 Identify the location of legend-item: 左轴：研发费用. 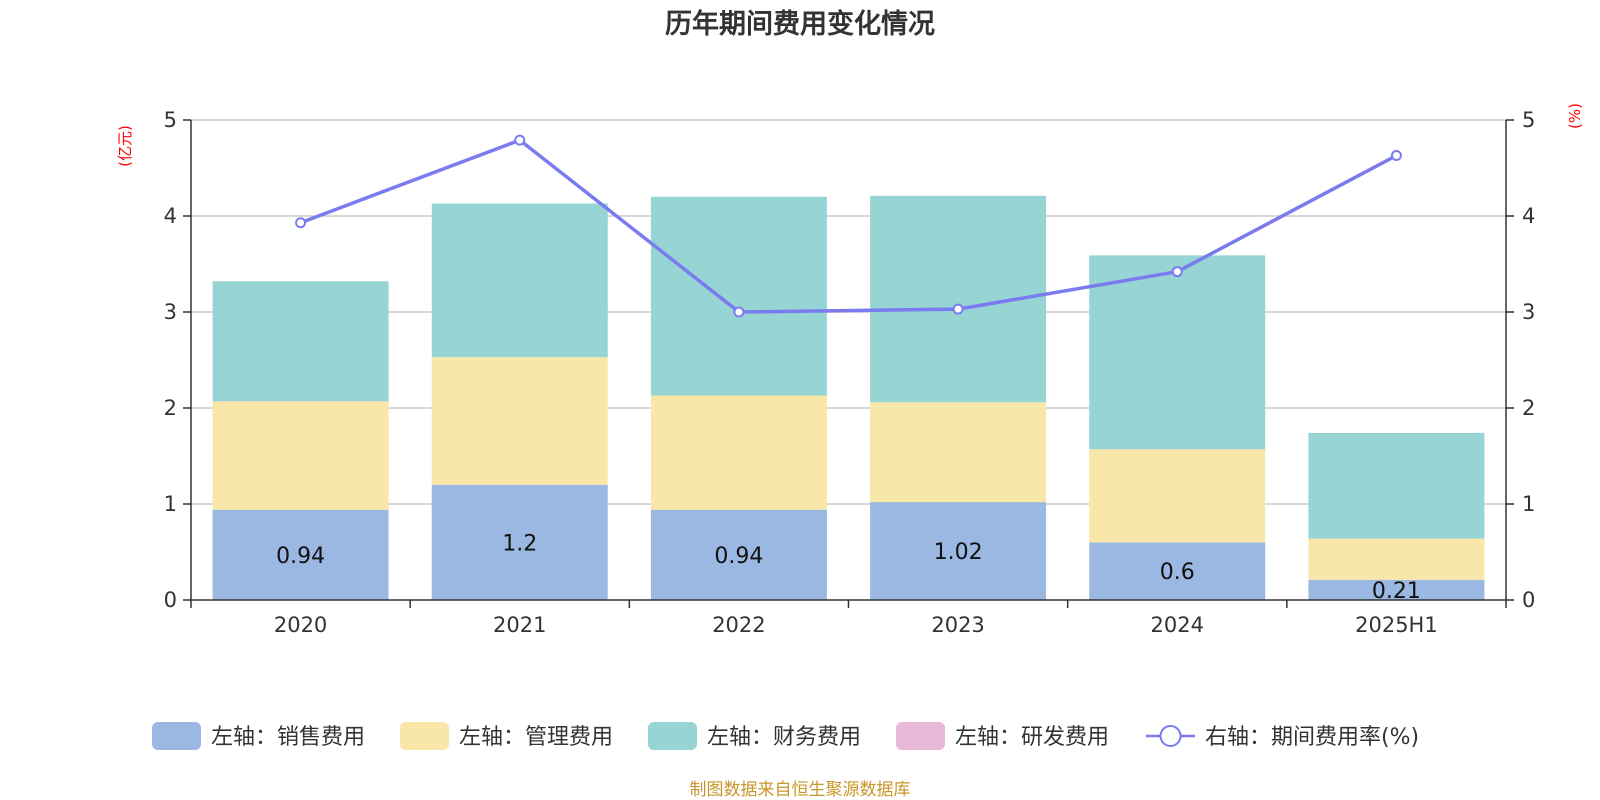
(1002, 736).